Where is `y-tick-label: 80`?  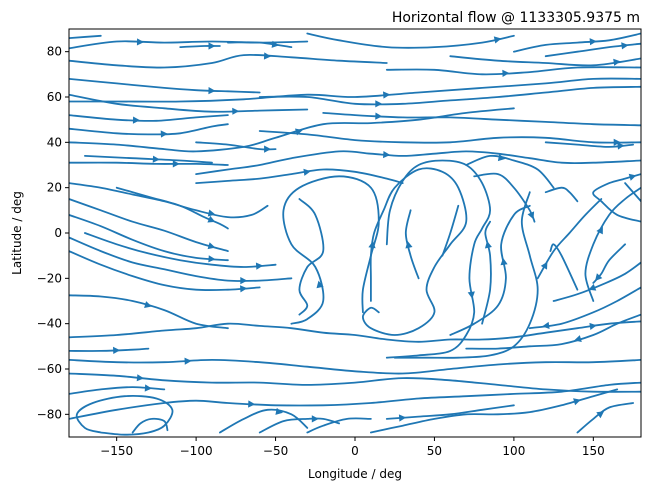
y-tick-label: 80 is located at coordinates (54, 52).